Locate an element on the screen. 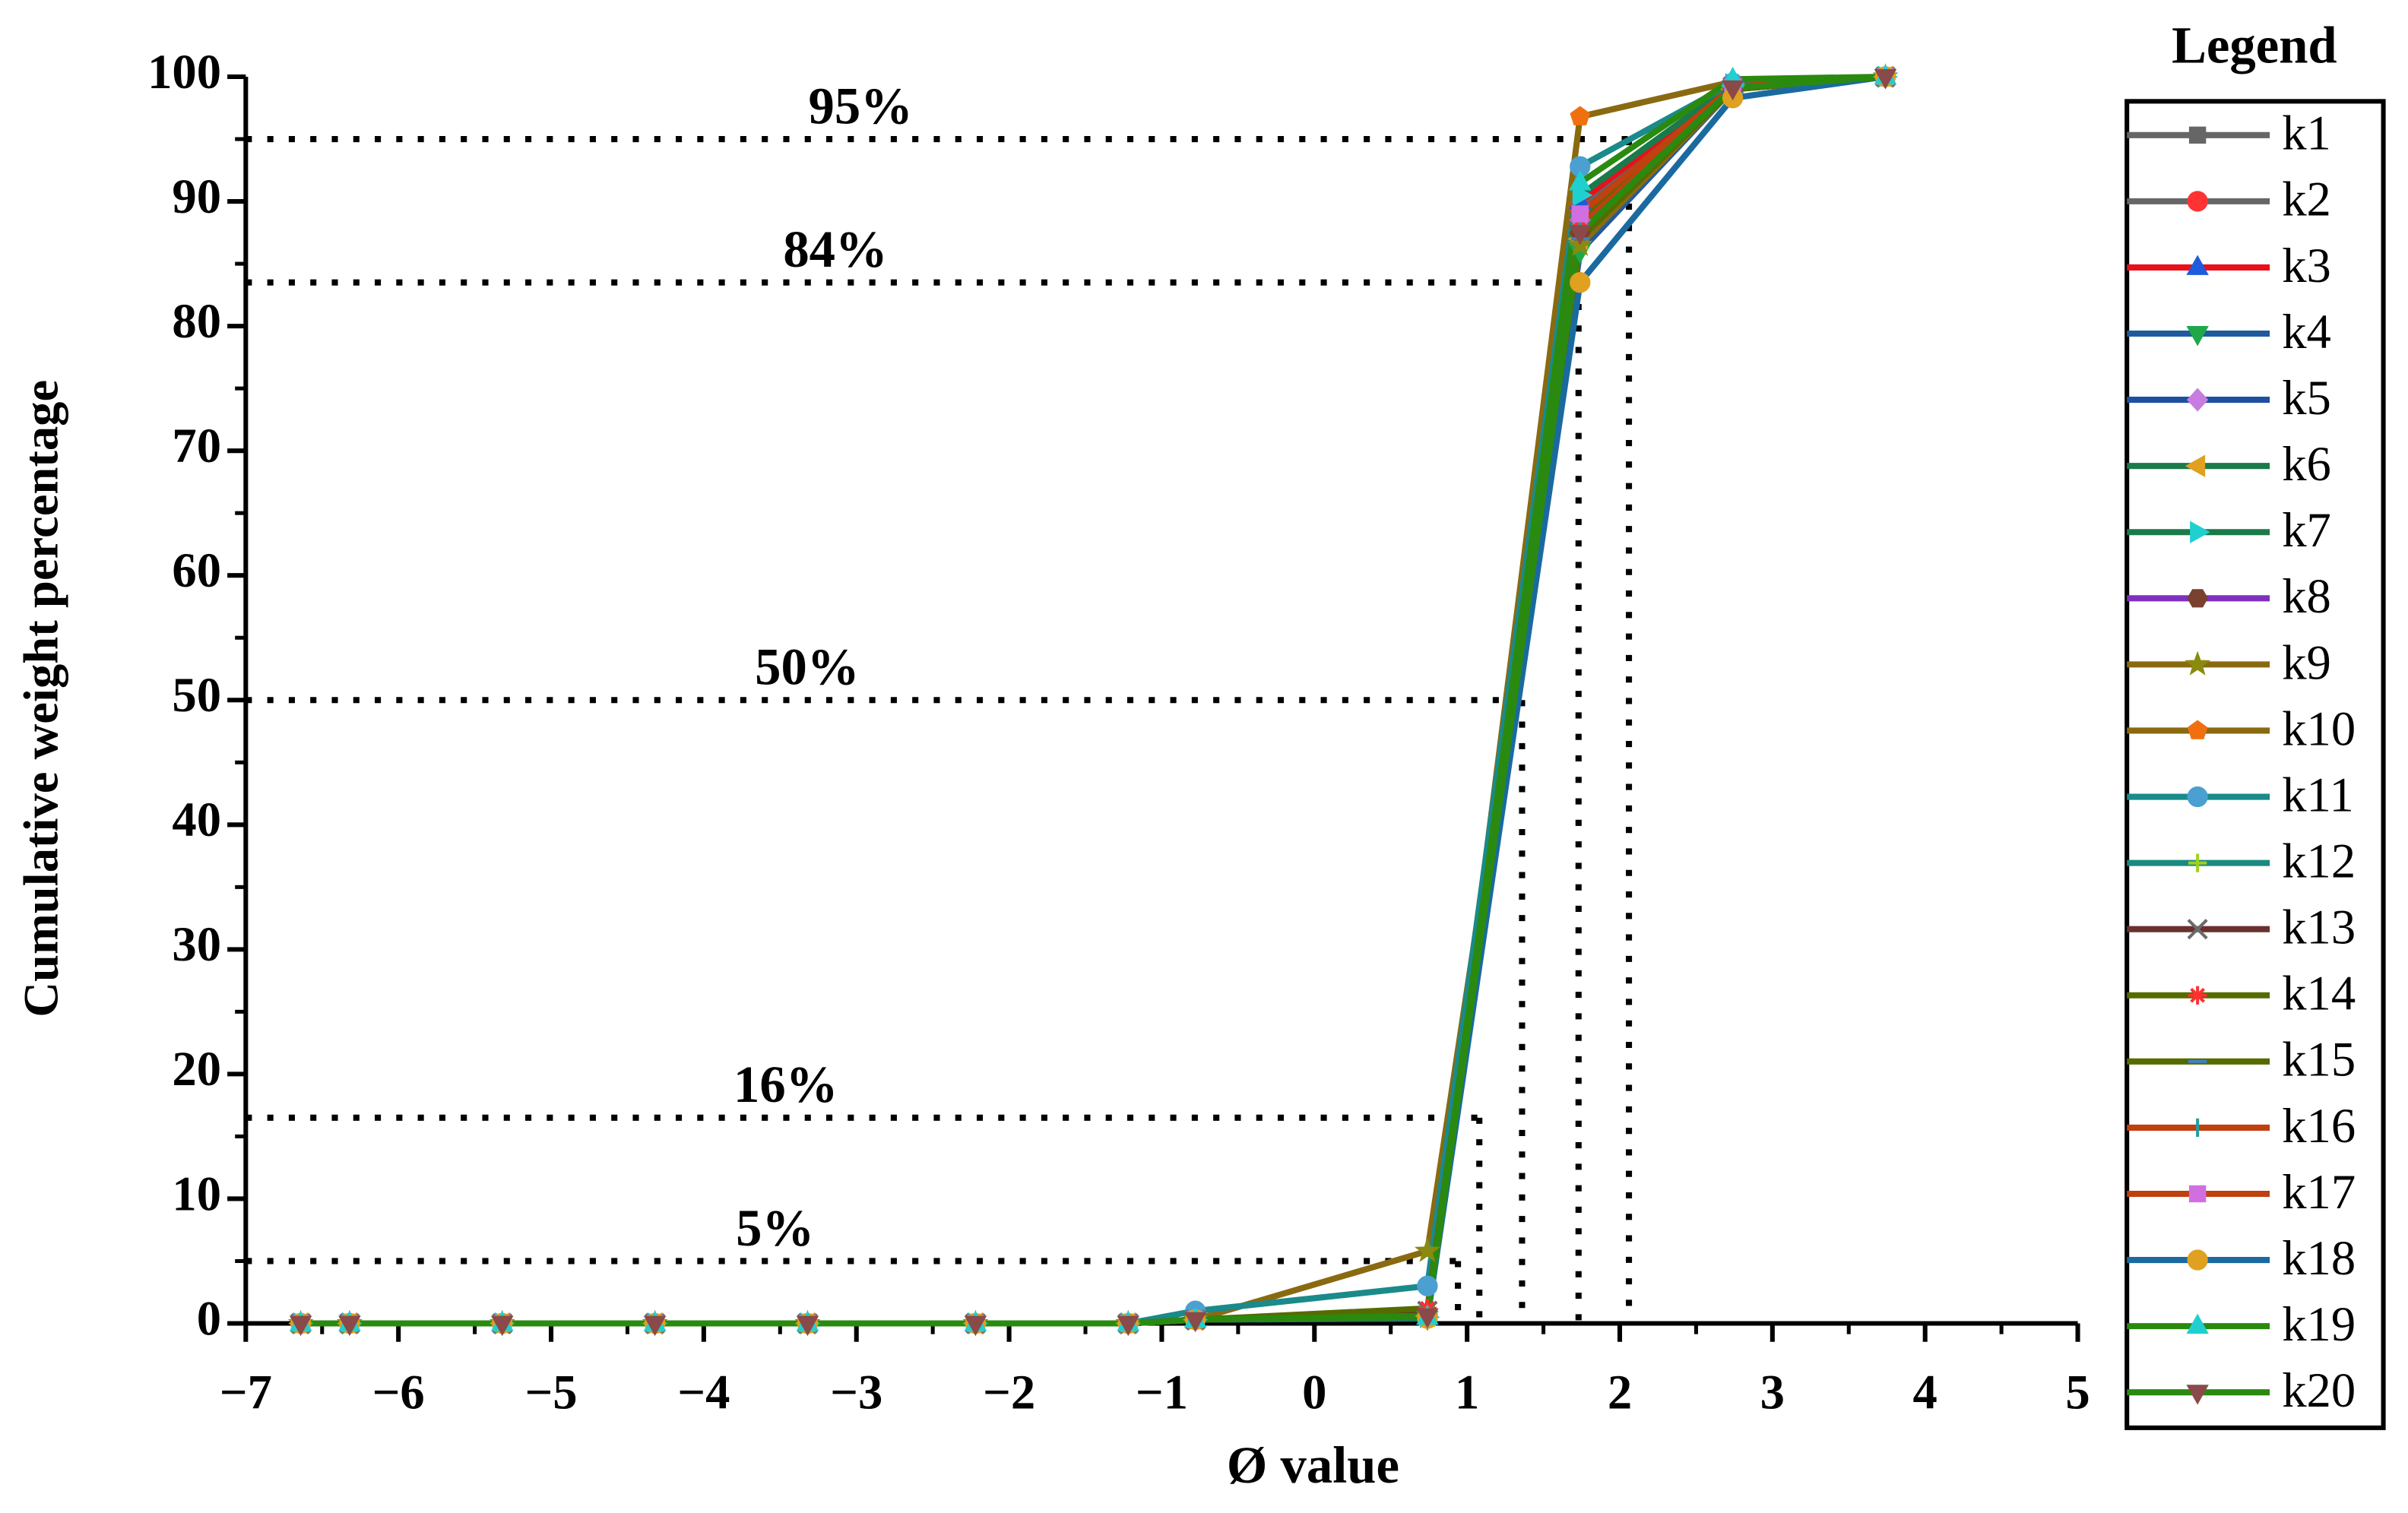 This screenshot has height=1513, width=2408. legend-label: k17 is located at coordinates (2319, 1191).